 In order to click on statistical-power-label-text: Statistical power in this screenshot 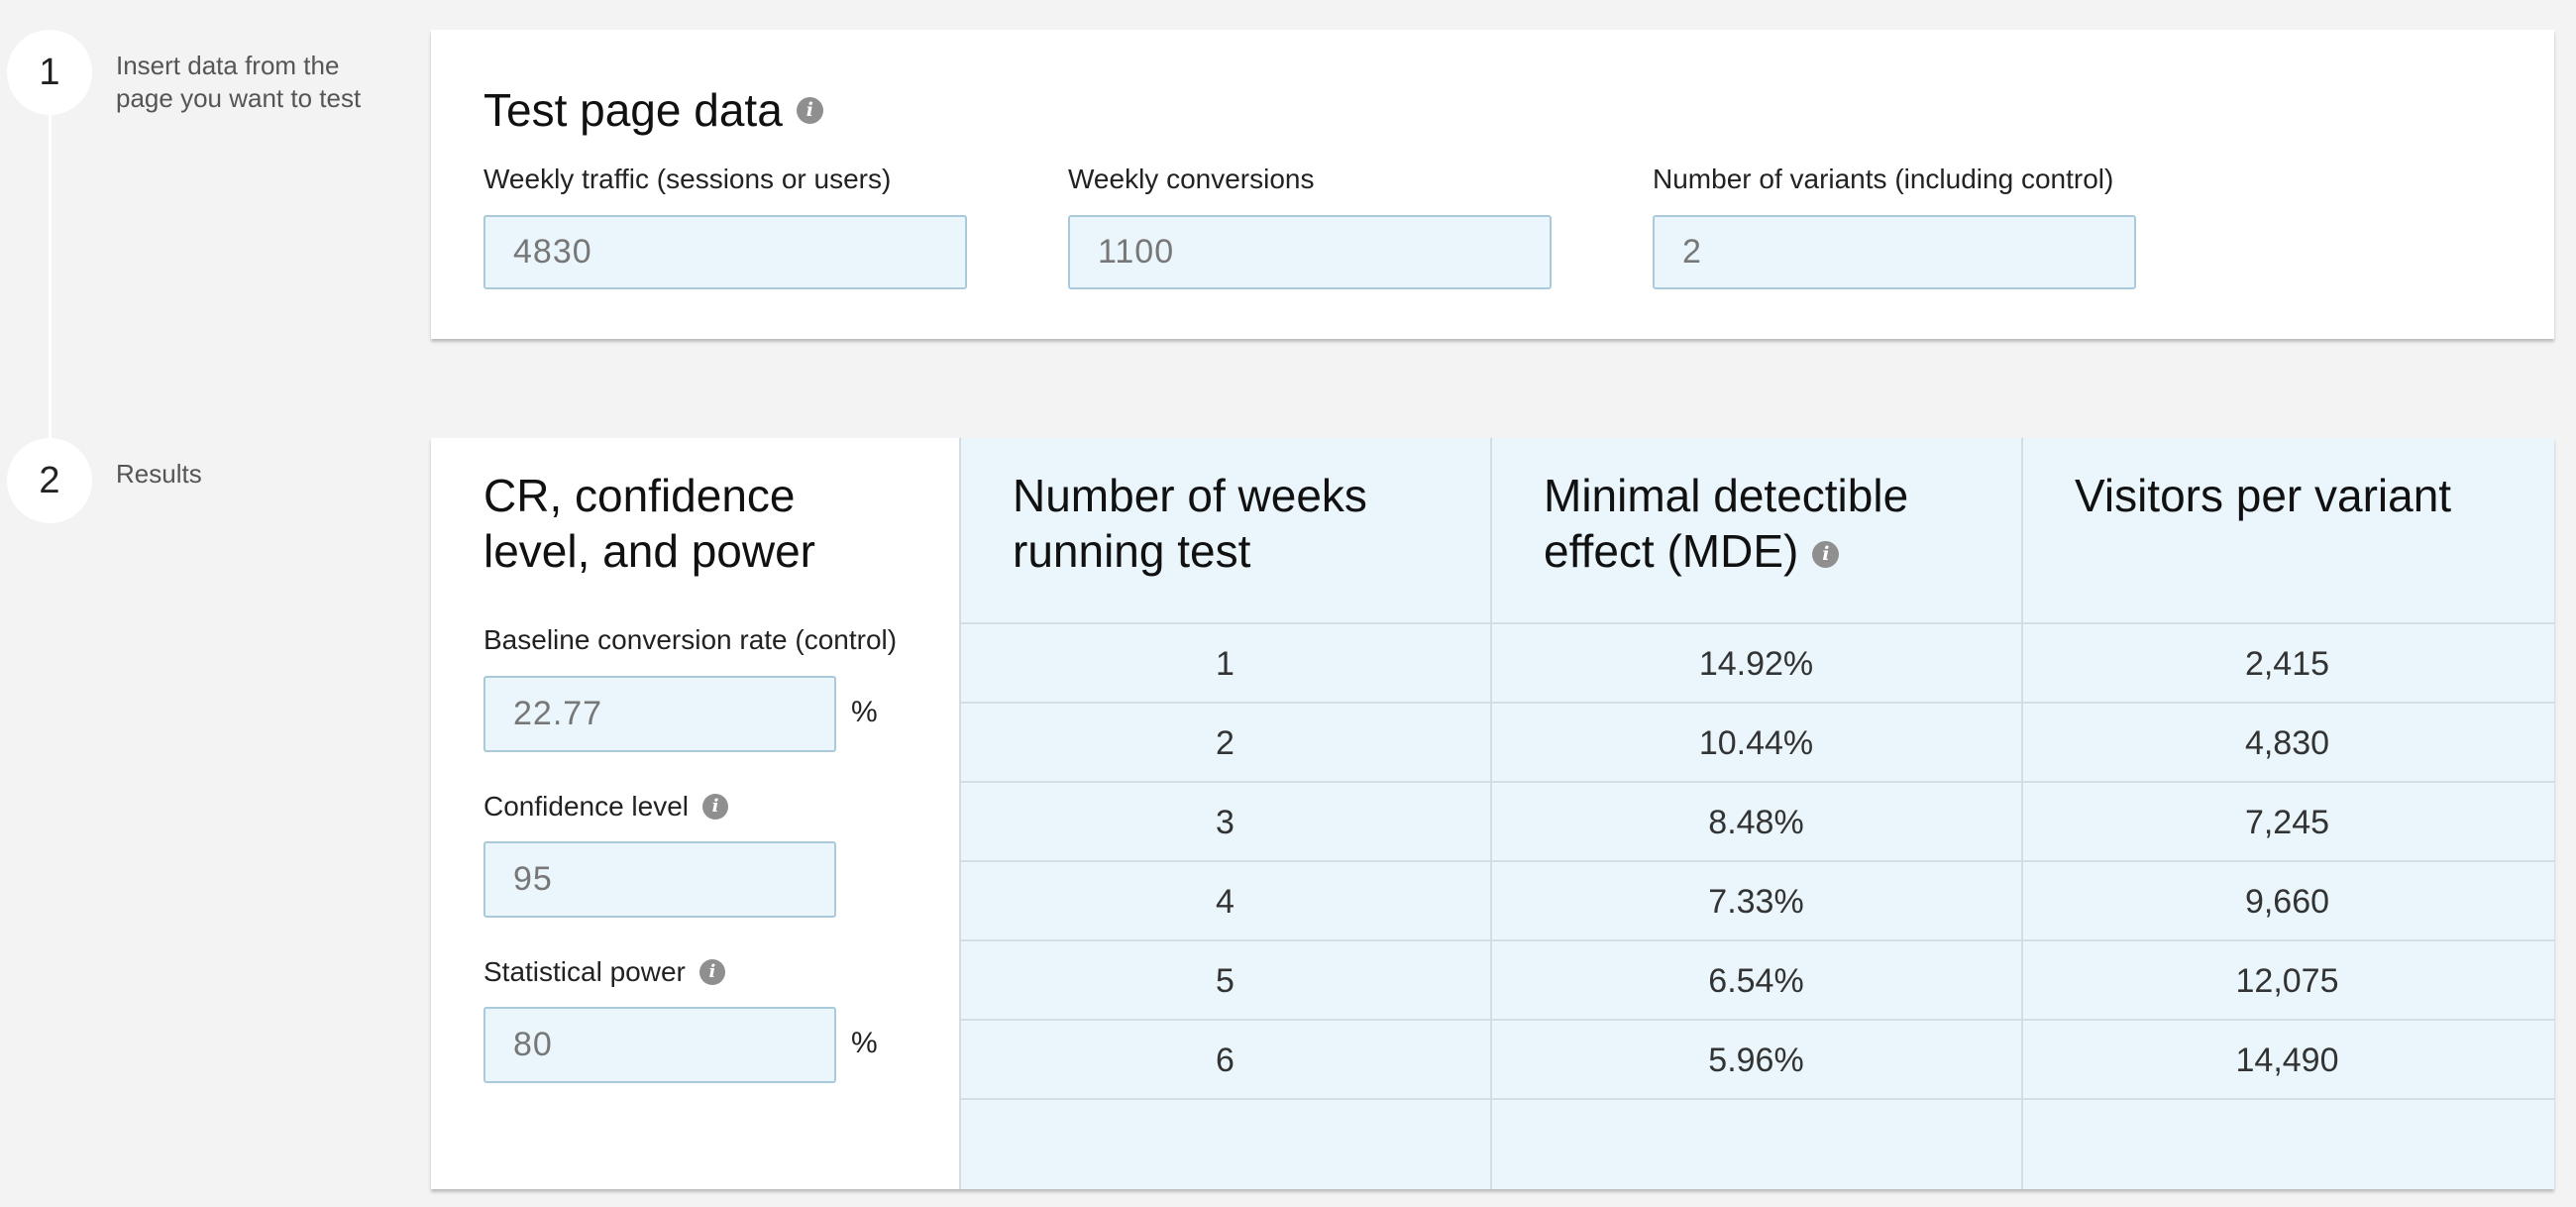, I will do `click(584, 971)`.